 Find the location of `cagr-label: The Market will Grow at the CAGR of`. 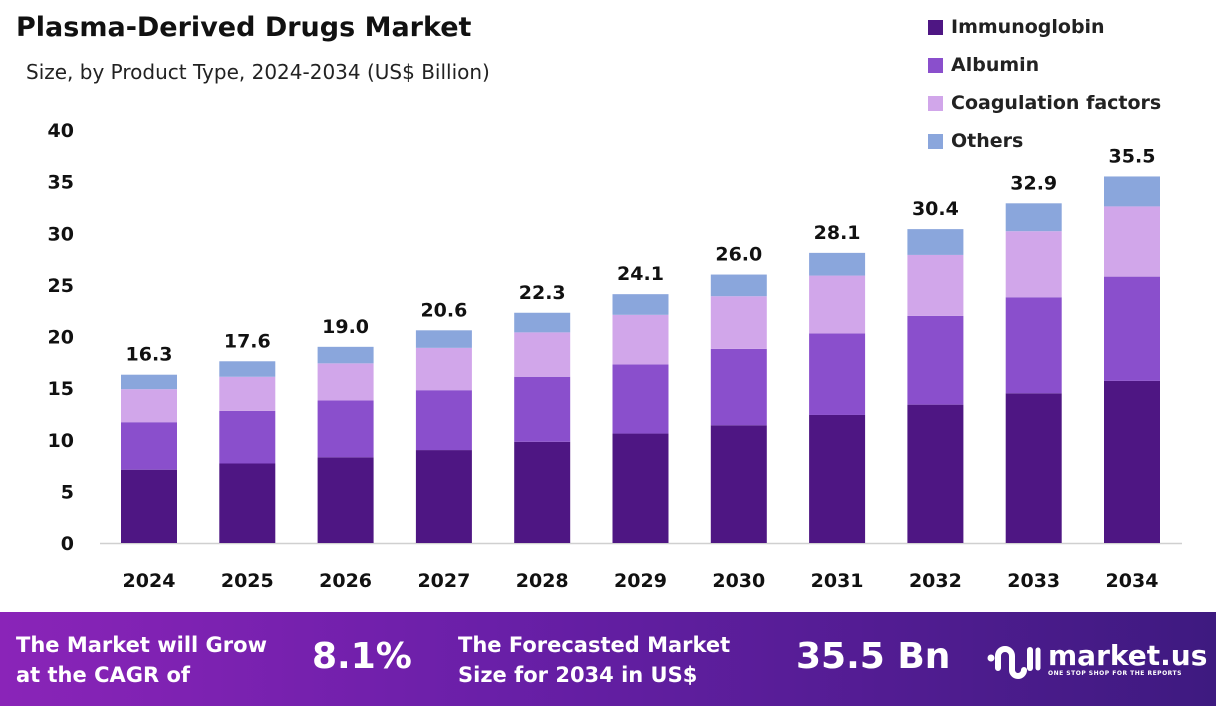

cagr-label: The Market will Grow at the CAGR of is located at coordinates (141, 660).